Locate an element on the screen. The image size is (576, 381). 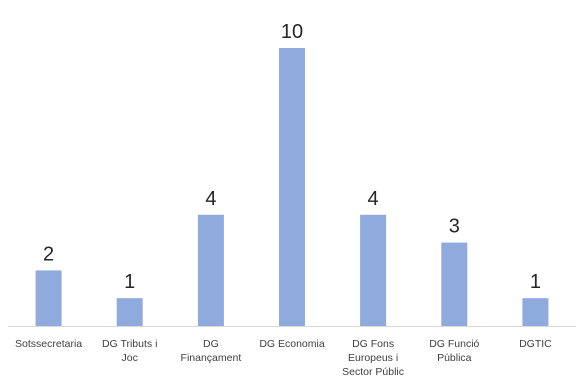
category-label-4: DG Fons Europeus i Sector Públic is located at coordinates (373, 358).